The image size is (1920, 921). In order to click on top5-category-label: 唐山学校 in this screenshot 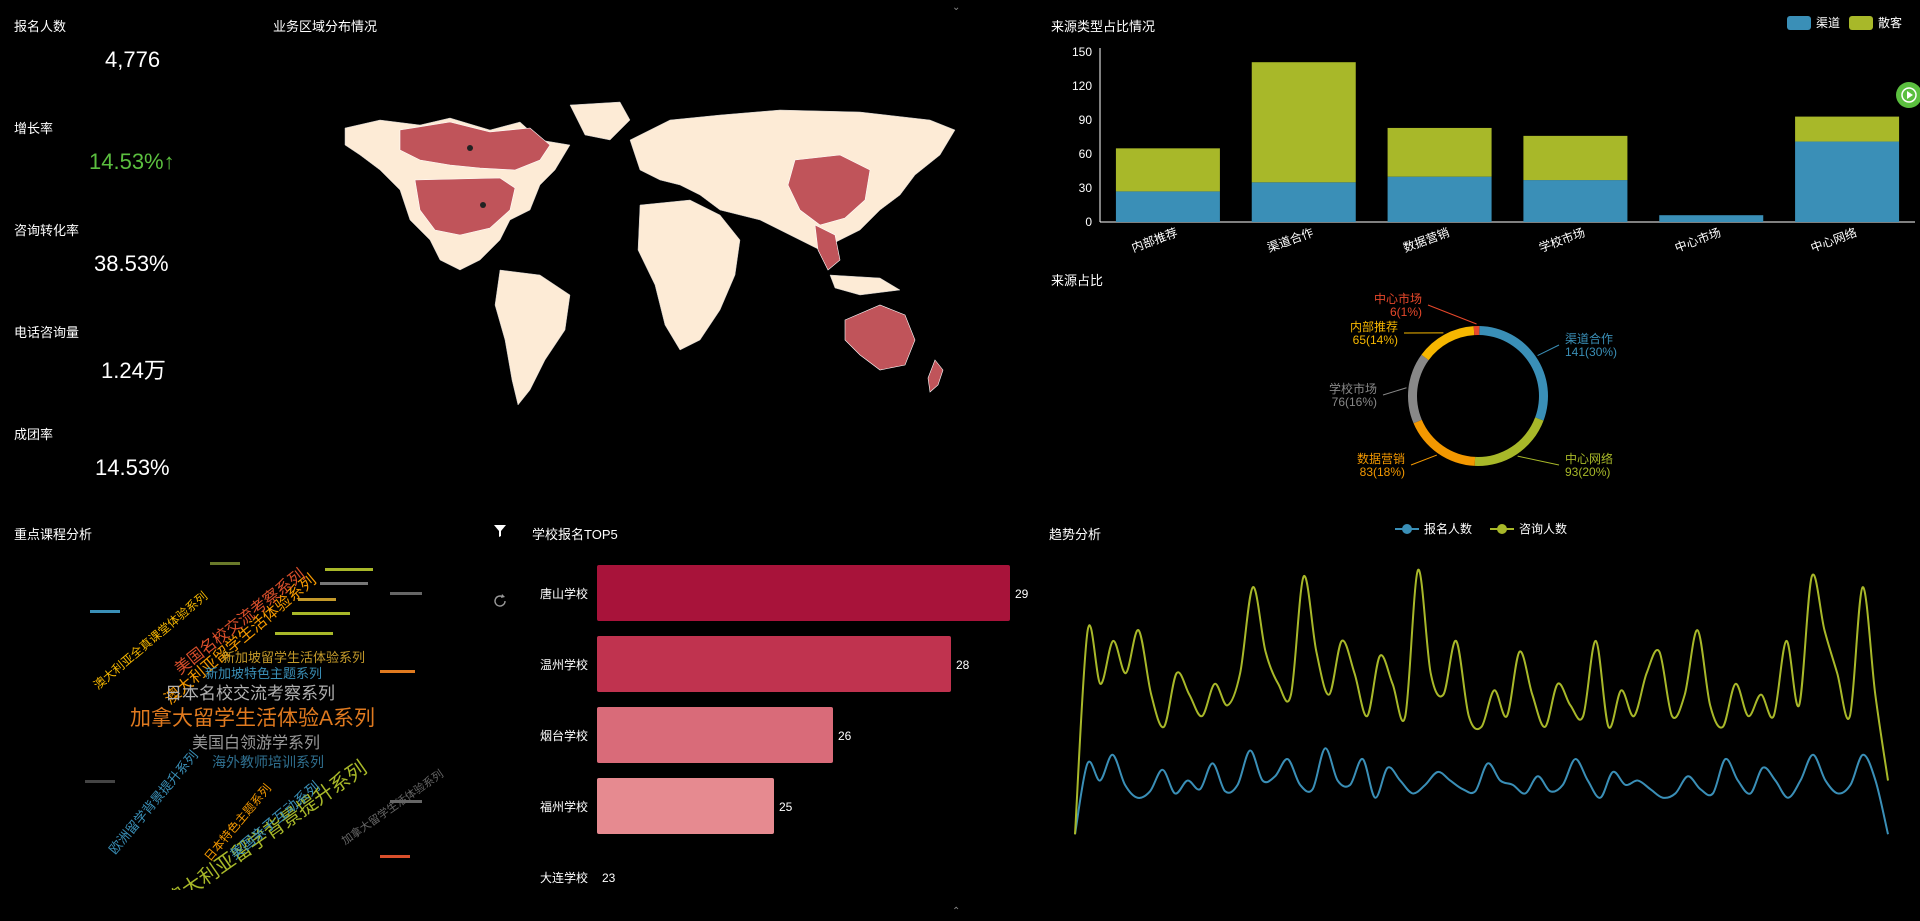, I will do `click(564, 593)`.